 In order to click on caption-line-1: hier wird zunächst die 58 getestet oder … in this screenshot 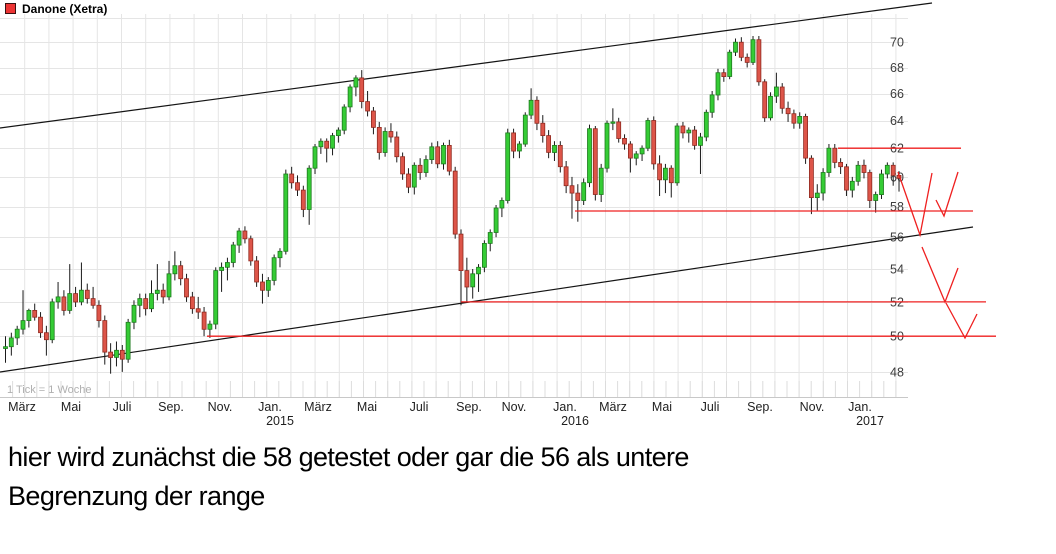, I will do `click(348, 457)`.